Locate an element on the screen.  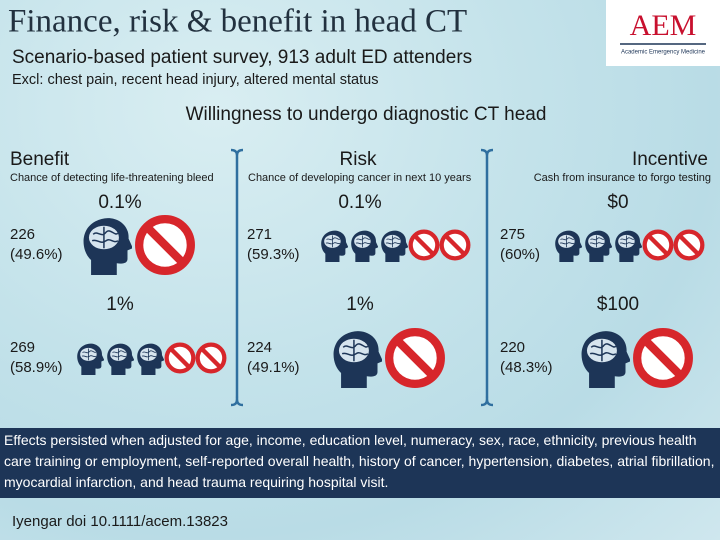
scenario-count: 271 is located at coordinates (259, 234).